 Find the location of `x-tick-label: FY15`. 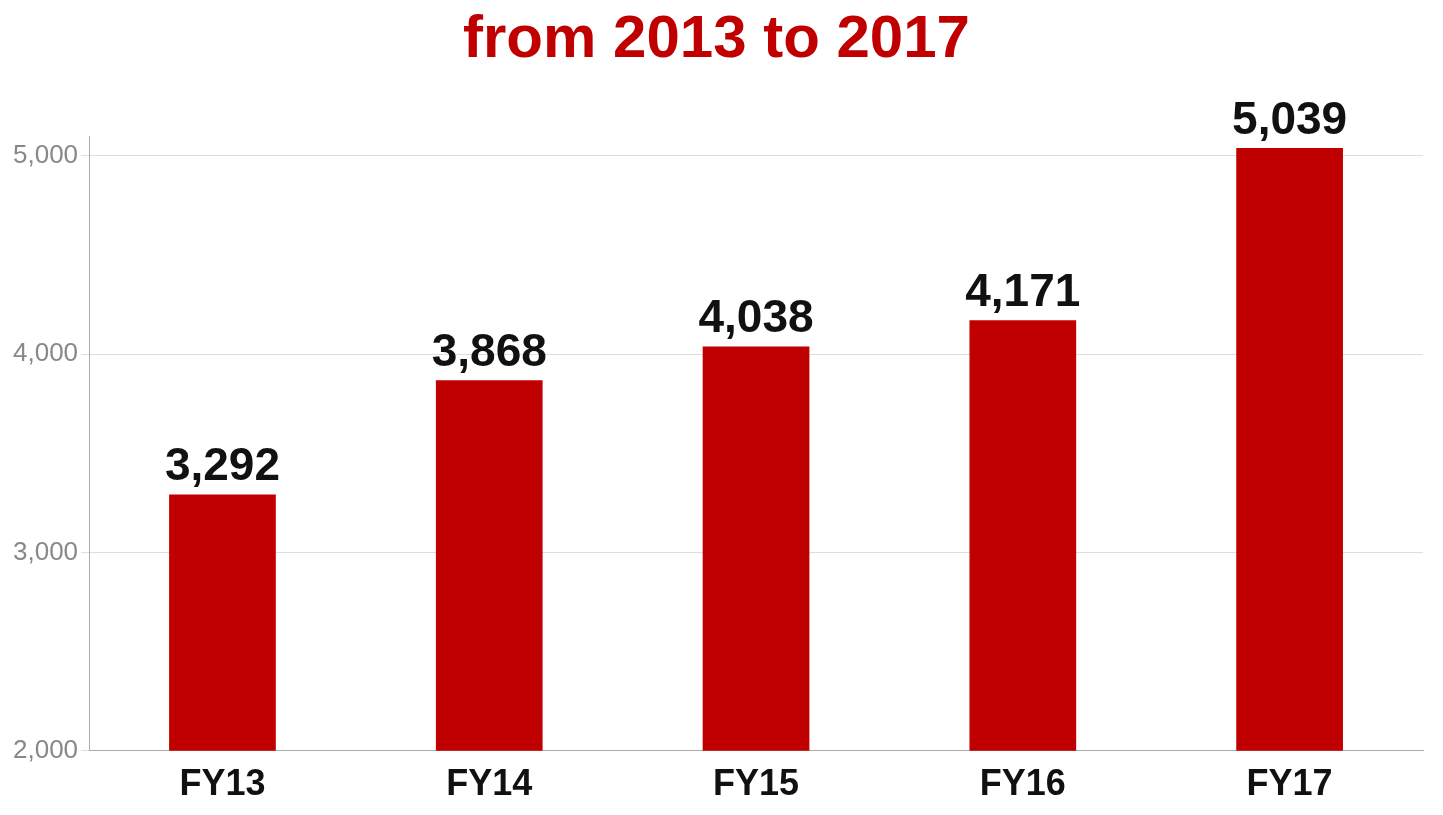

x-tick-label: FY15 is located at coordinates (756, 783).